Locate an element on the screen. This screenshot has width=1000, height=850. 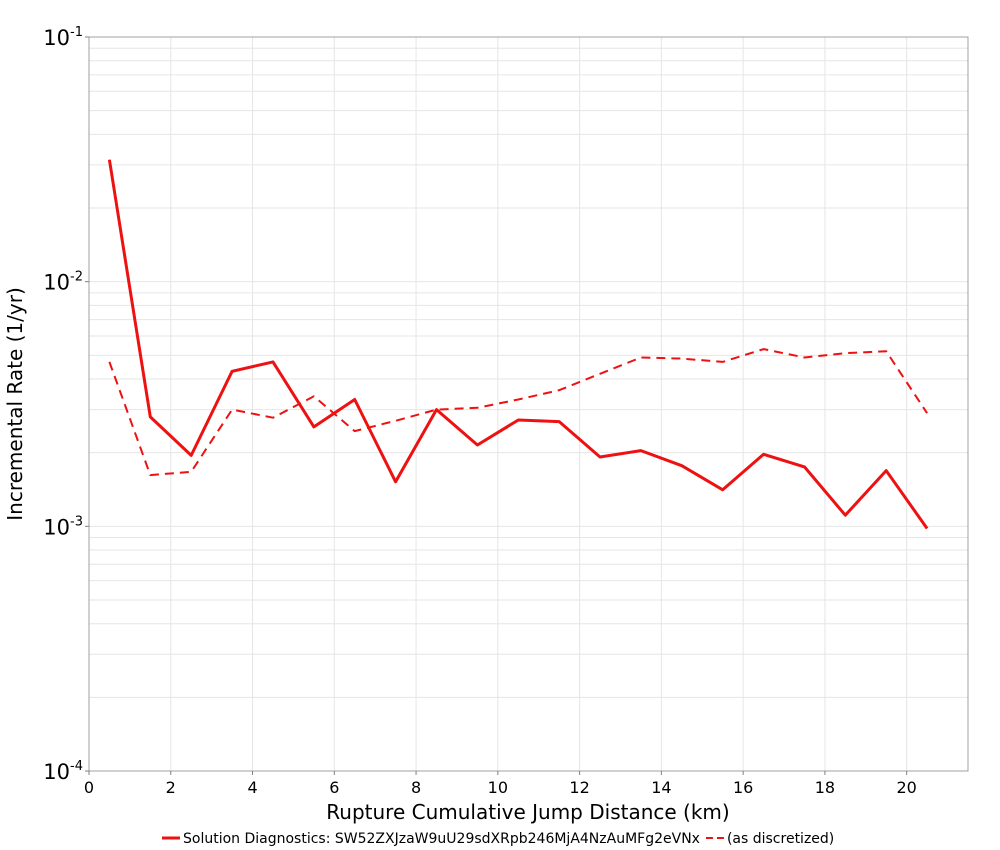
series-line-discretized is located at coordinates (518, 412).